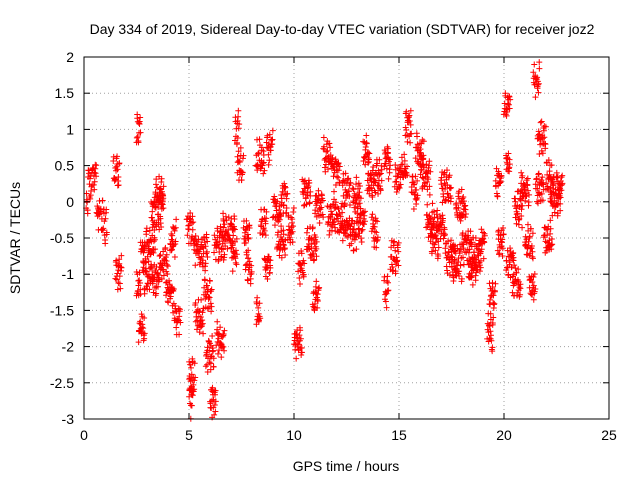 The image size is (640, 480). Describe the element at coordinates (348, 435) in the screenshot. I see `x-tick-labels: 0 5 10 15 20 25` at that location.